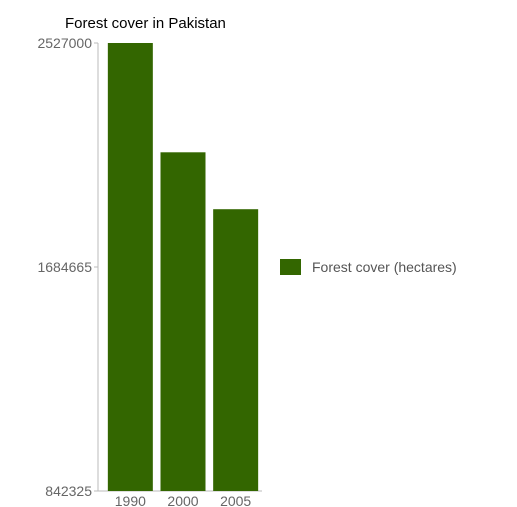 This screenshot has width=517, height=507. Describe the element at coordinates (290, 267) in the screenshot. I see `legend-swatch` at that location.